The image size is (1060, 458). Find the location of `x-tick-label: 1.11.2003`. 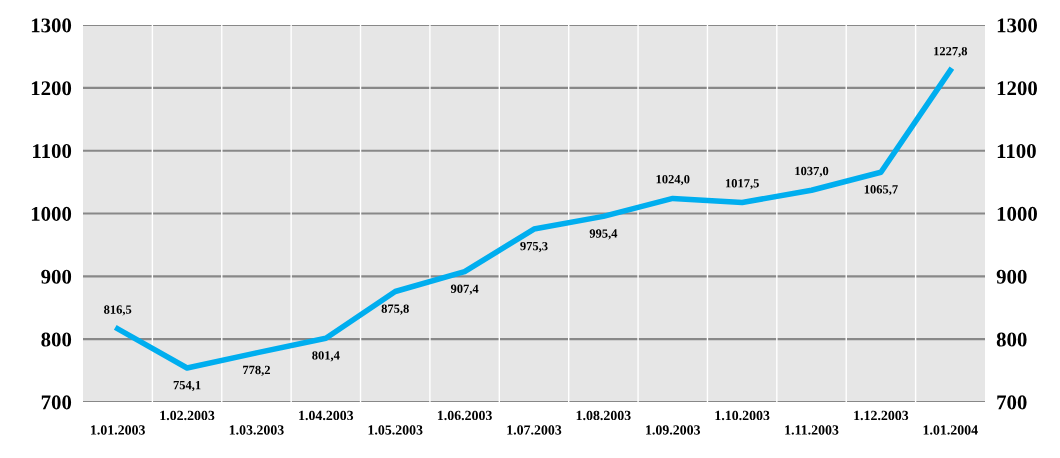

x-tick-label: 1.11.2003 is located at coordinates (812, 430).